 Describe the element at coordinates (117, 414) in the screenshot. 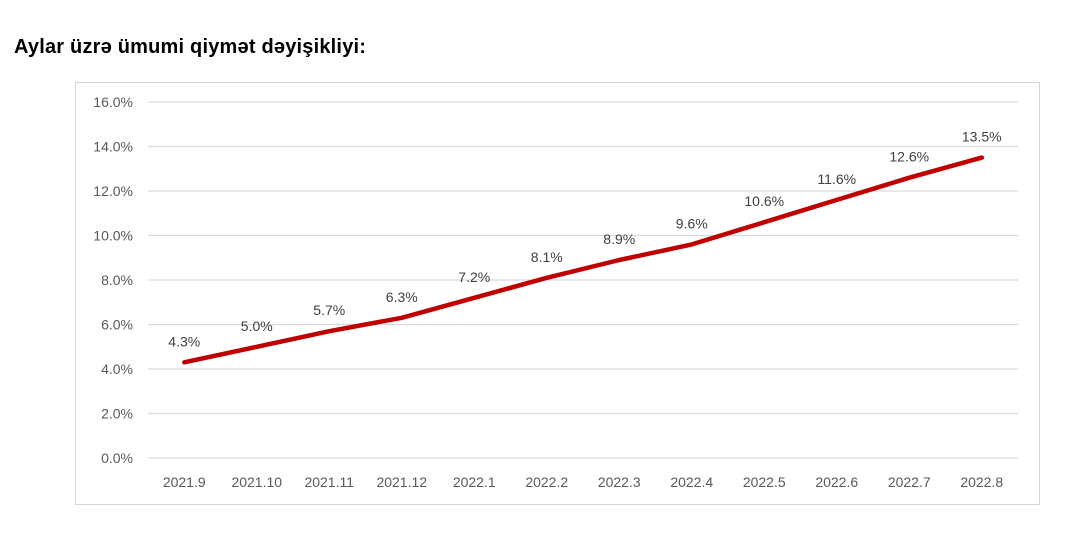

I see `y-axis-tick-label: 2.0%` at that location.